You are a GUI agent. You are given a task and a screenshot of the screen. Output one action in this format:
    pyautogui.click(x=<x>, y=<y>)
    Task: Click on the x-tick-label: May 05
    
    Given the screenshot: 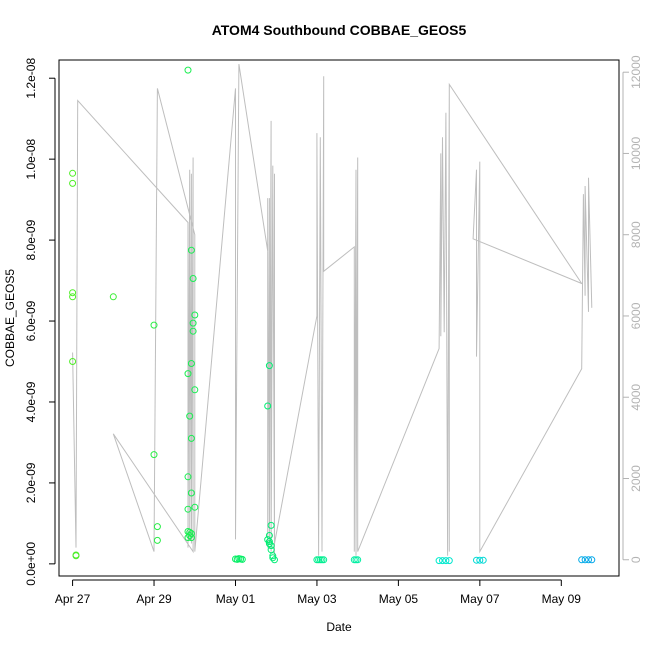 What is the action you would take?
    pyautogui.click(x=399, y=599)
    